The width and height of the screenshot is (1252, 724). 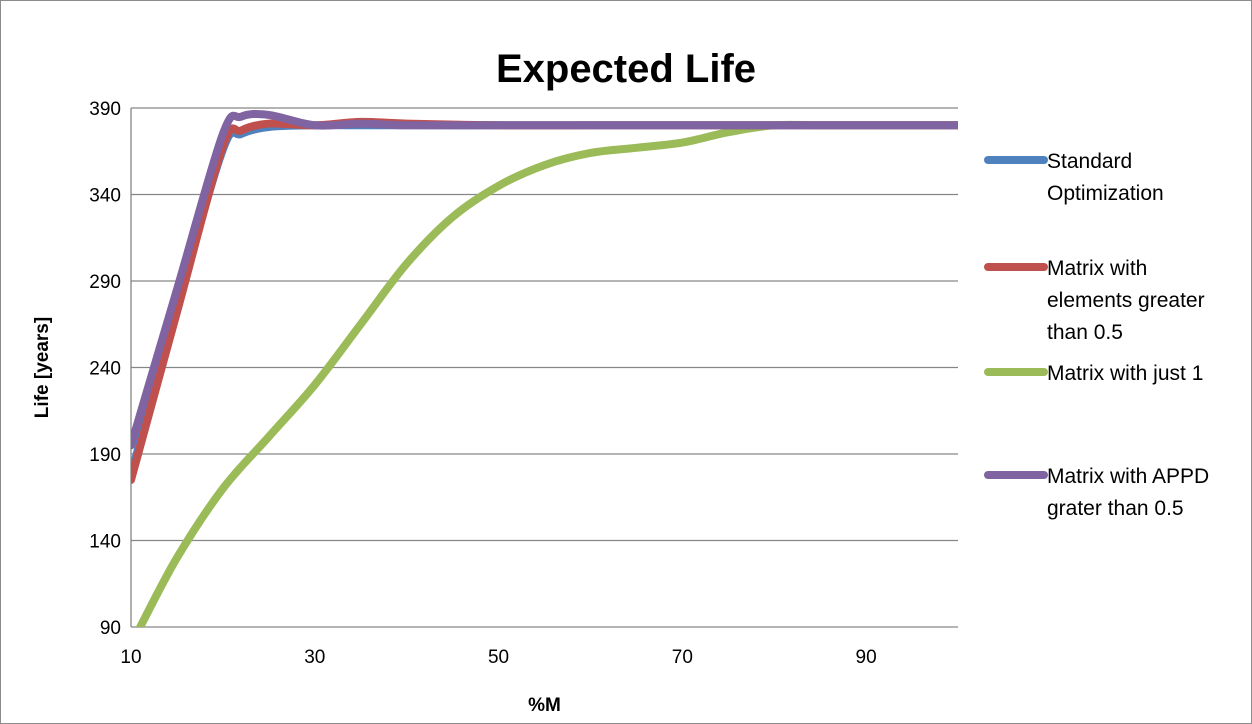 What do you see at coordinates (105, 196) in the screenshot?
I see `y-tick-label: 340` at bounding box center [105, 196].